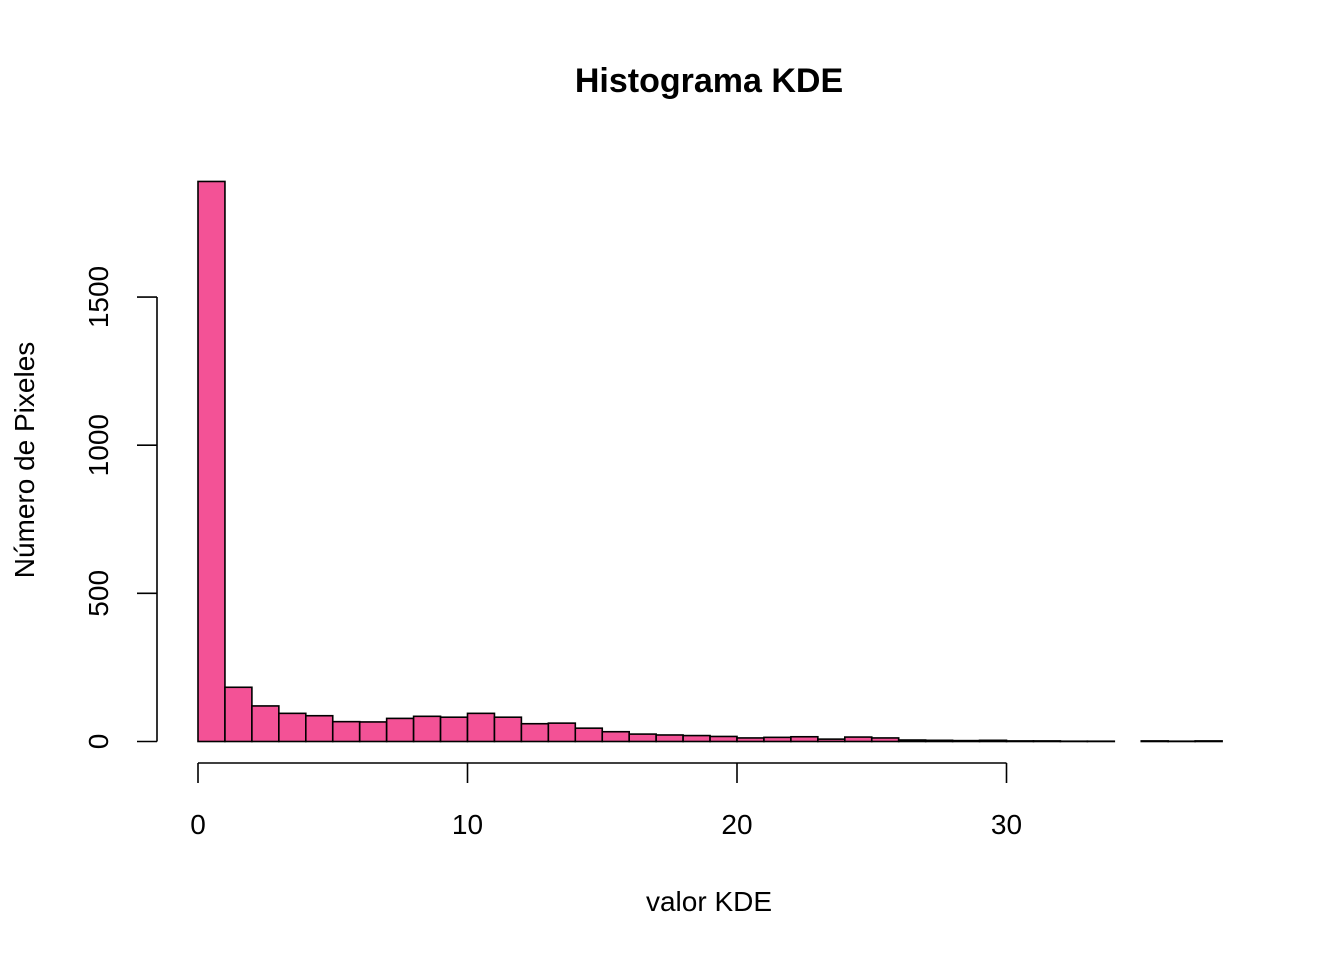 This screenshot has width=1344, height=960. I want to click on y-tick-label: 0, so click(98, 742).